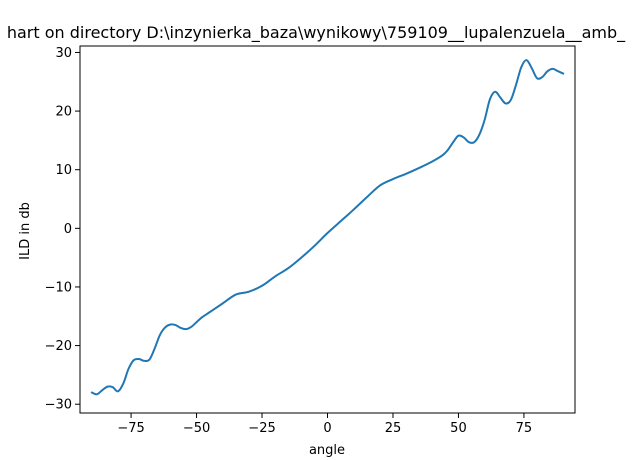  I want to click on x-tick-label: −50, so click(196, 428).